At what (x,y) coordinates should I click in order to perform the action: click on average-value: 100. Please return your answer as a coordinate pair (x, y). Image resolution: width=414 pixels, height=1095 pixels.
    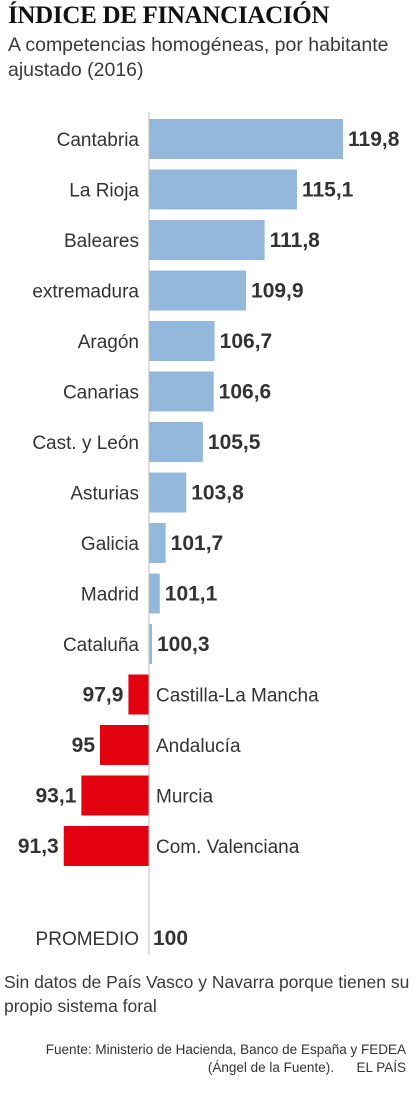
    Looking at the image, I should click on (170, 938).